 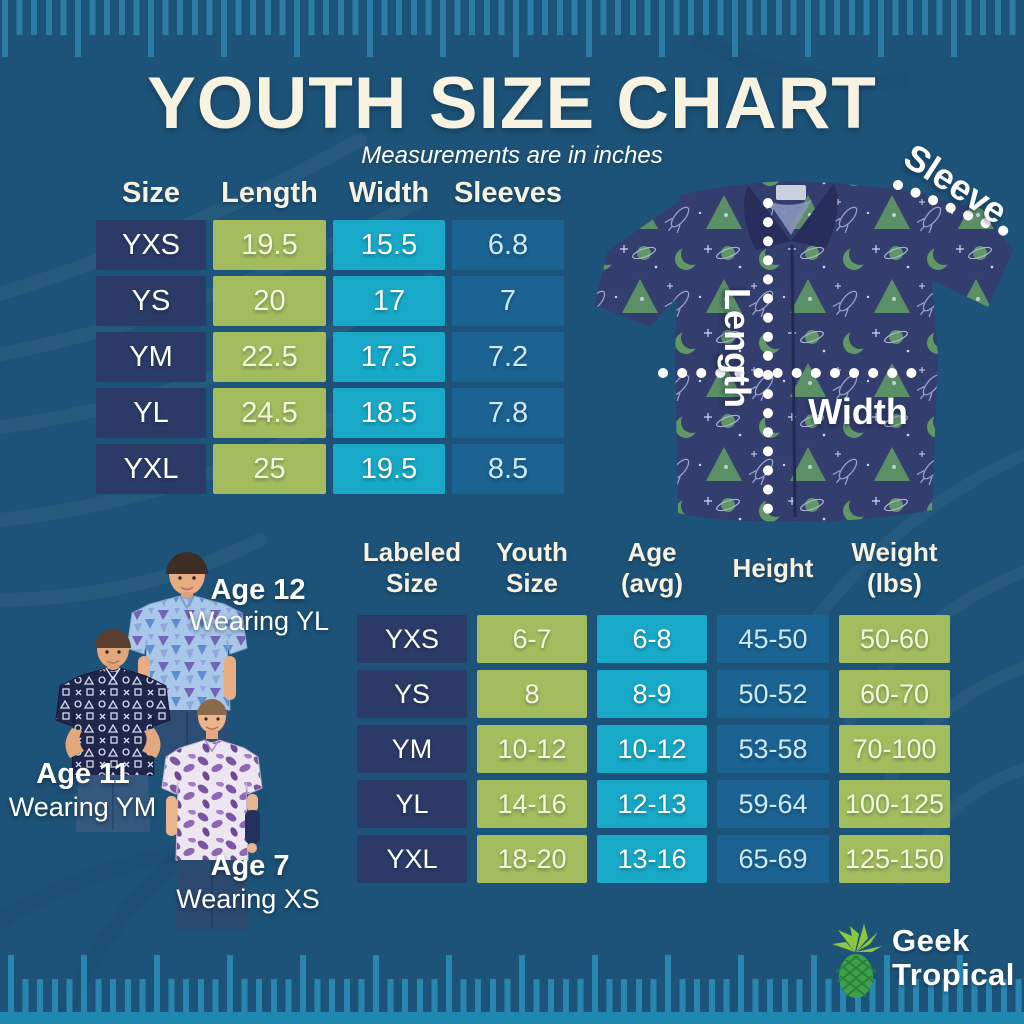 What do you see at coordinates (508, 357) in the screenshot?
I see `sleeves-cell: 7.2` at bounding box center [508, 357].